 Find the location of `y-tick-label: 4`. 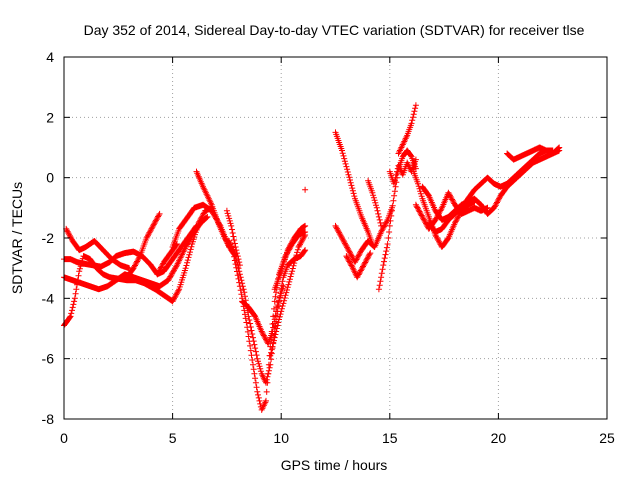

y-tick-label: 4 is located at coordinates (50, 57).